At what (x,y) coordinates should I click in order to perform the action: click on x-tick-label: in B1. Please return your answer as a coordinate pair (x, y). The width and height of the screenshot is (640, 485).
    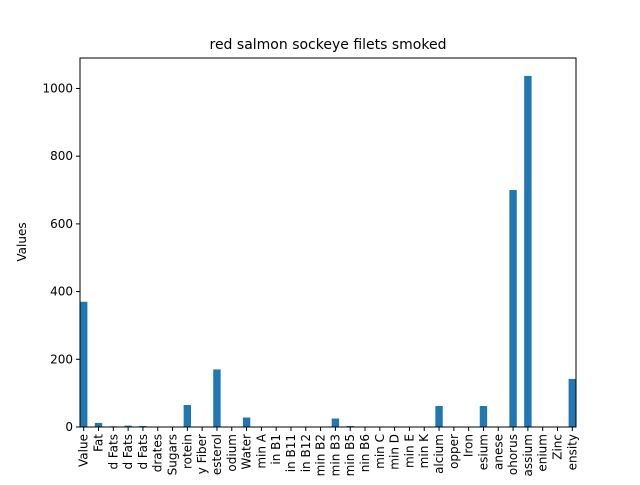
    Looking at the image, I should click on (276, 449).